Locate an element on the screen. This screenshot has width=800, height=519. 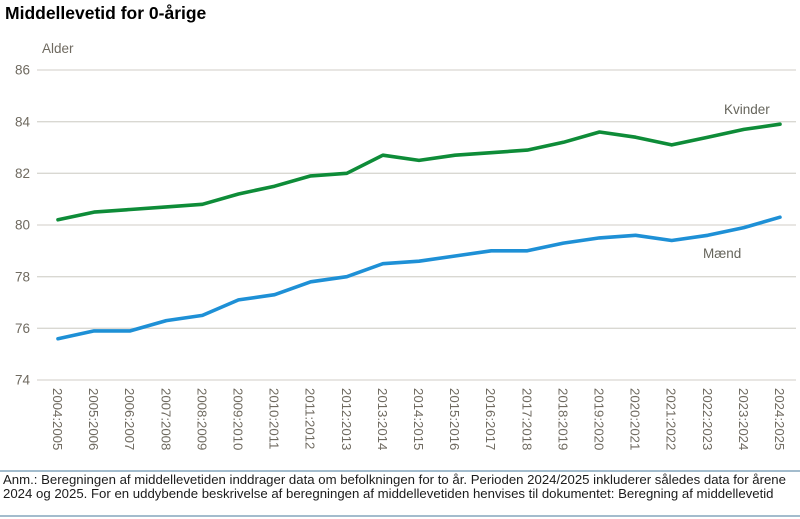
x-tick-label-2006:2007: 2006:2007 is located at coordinates (129, 419).